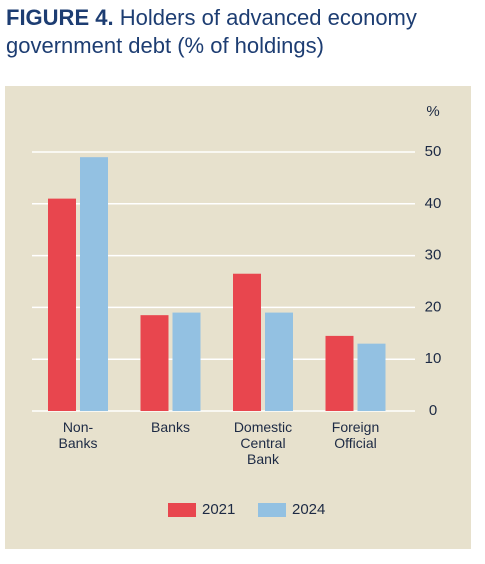  What do you see at coordinates (433, 255) in the screenshot?
I see `y-tick-label: 30` at bounding box center [433, 255].